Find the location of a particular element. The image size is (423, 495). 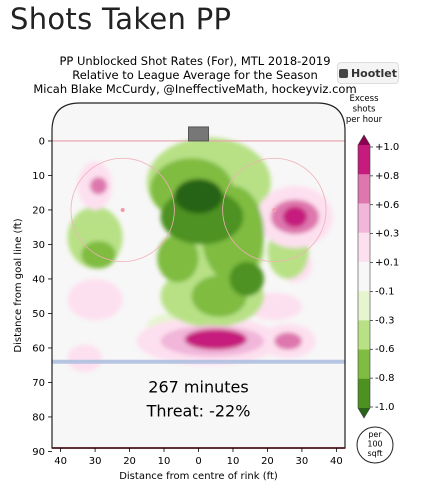

colorbar-label: +0.8 is located at coordinates (387, 176).